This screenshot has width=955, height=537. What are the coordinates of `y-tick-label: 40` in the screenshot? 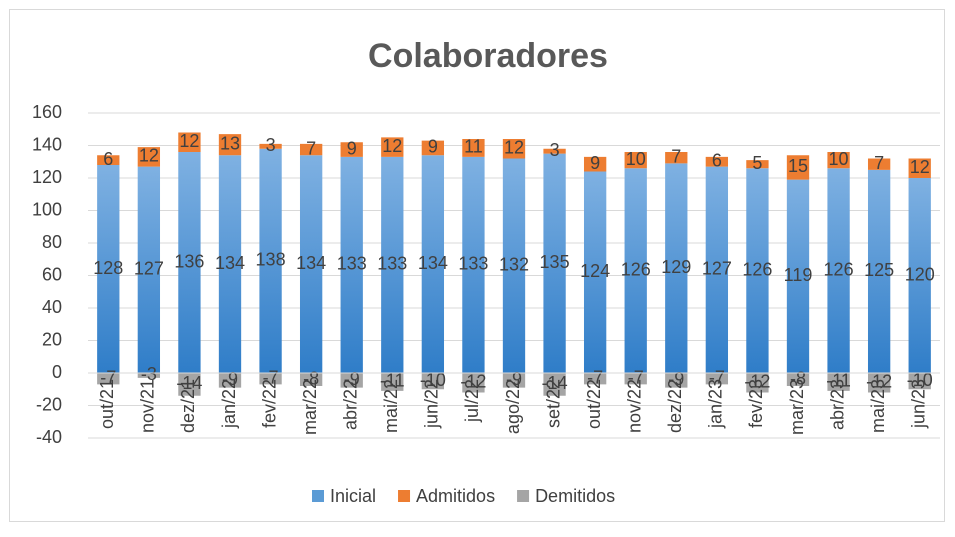 It's located at (52, 307).